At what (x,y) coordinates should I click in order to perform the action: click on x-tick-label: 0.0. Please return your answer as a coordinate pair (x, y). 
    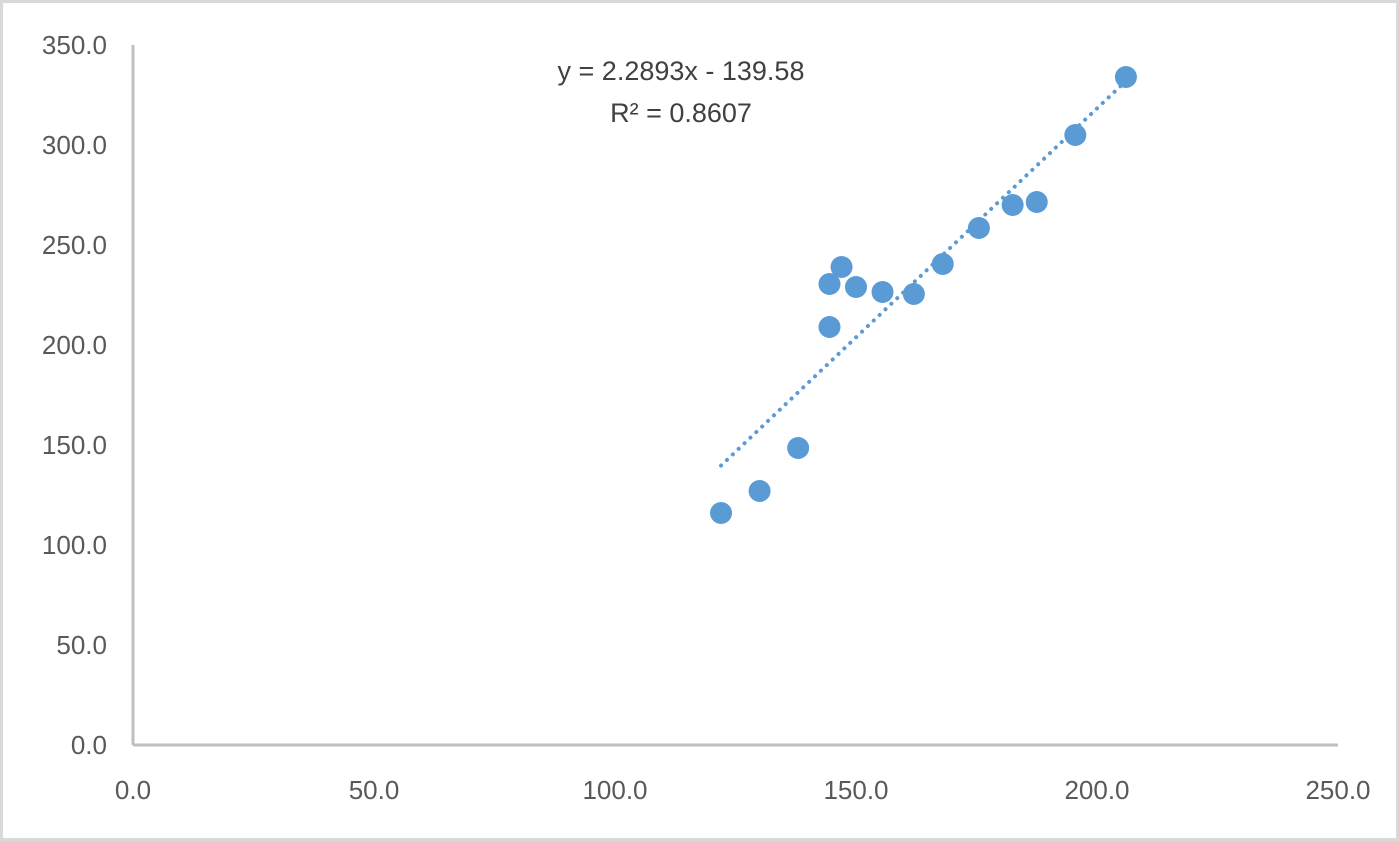
    Looking at the image, I should click on (133, 790).